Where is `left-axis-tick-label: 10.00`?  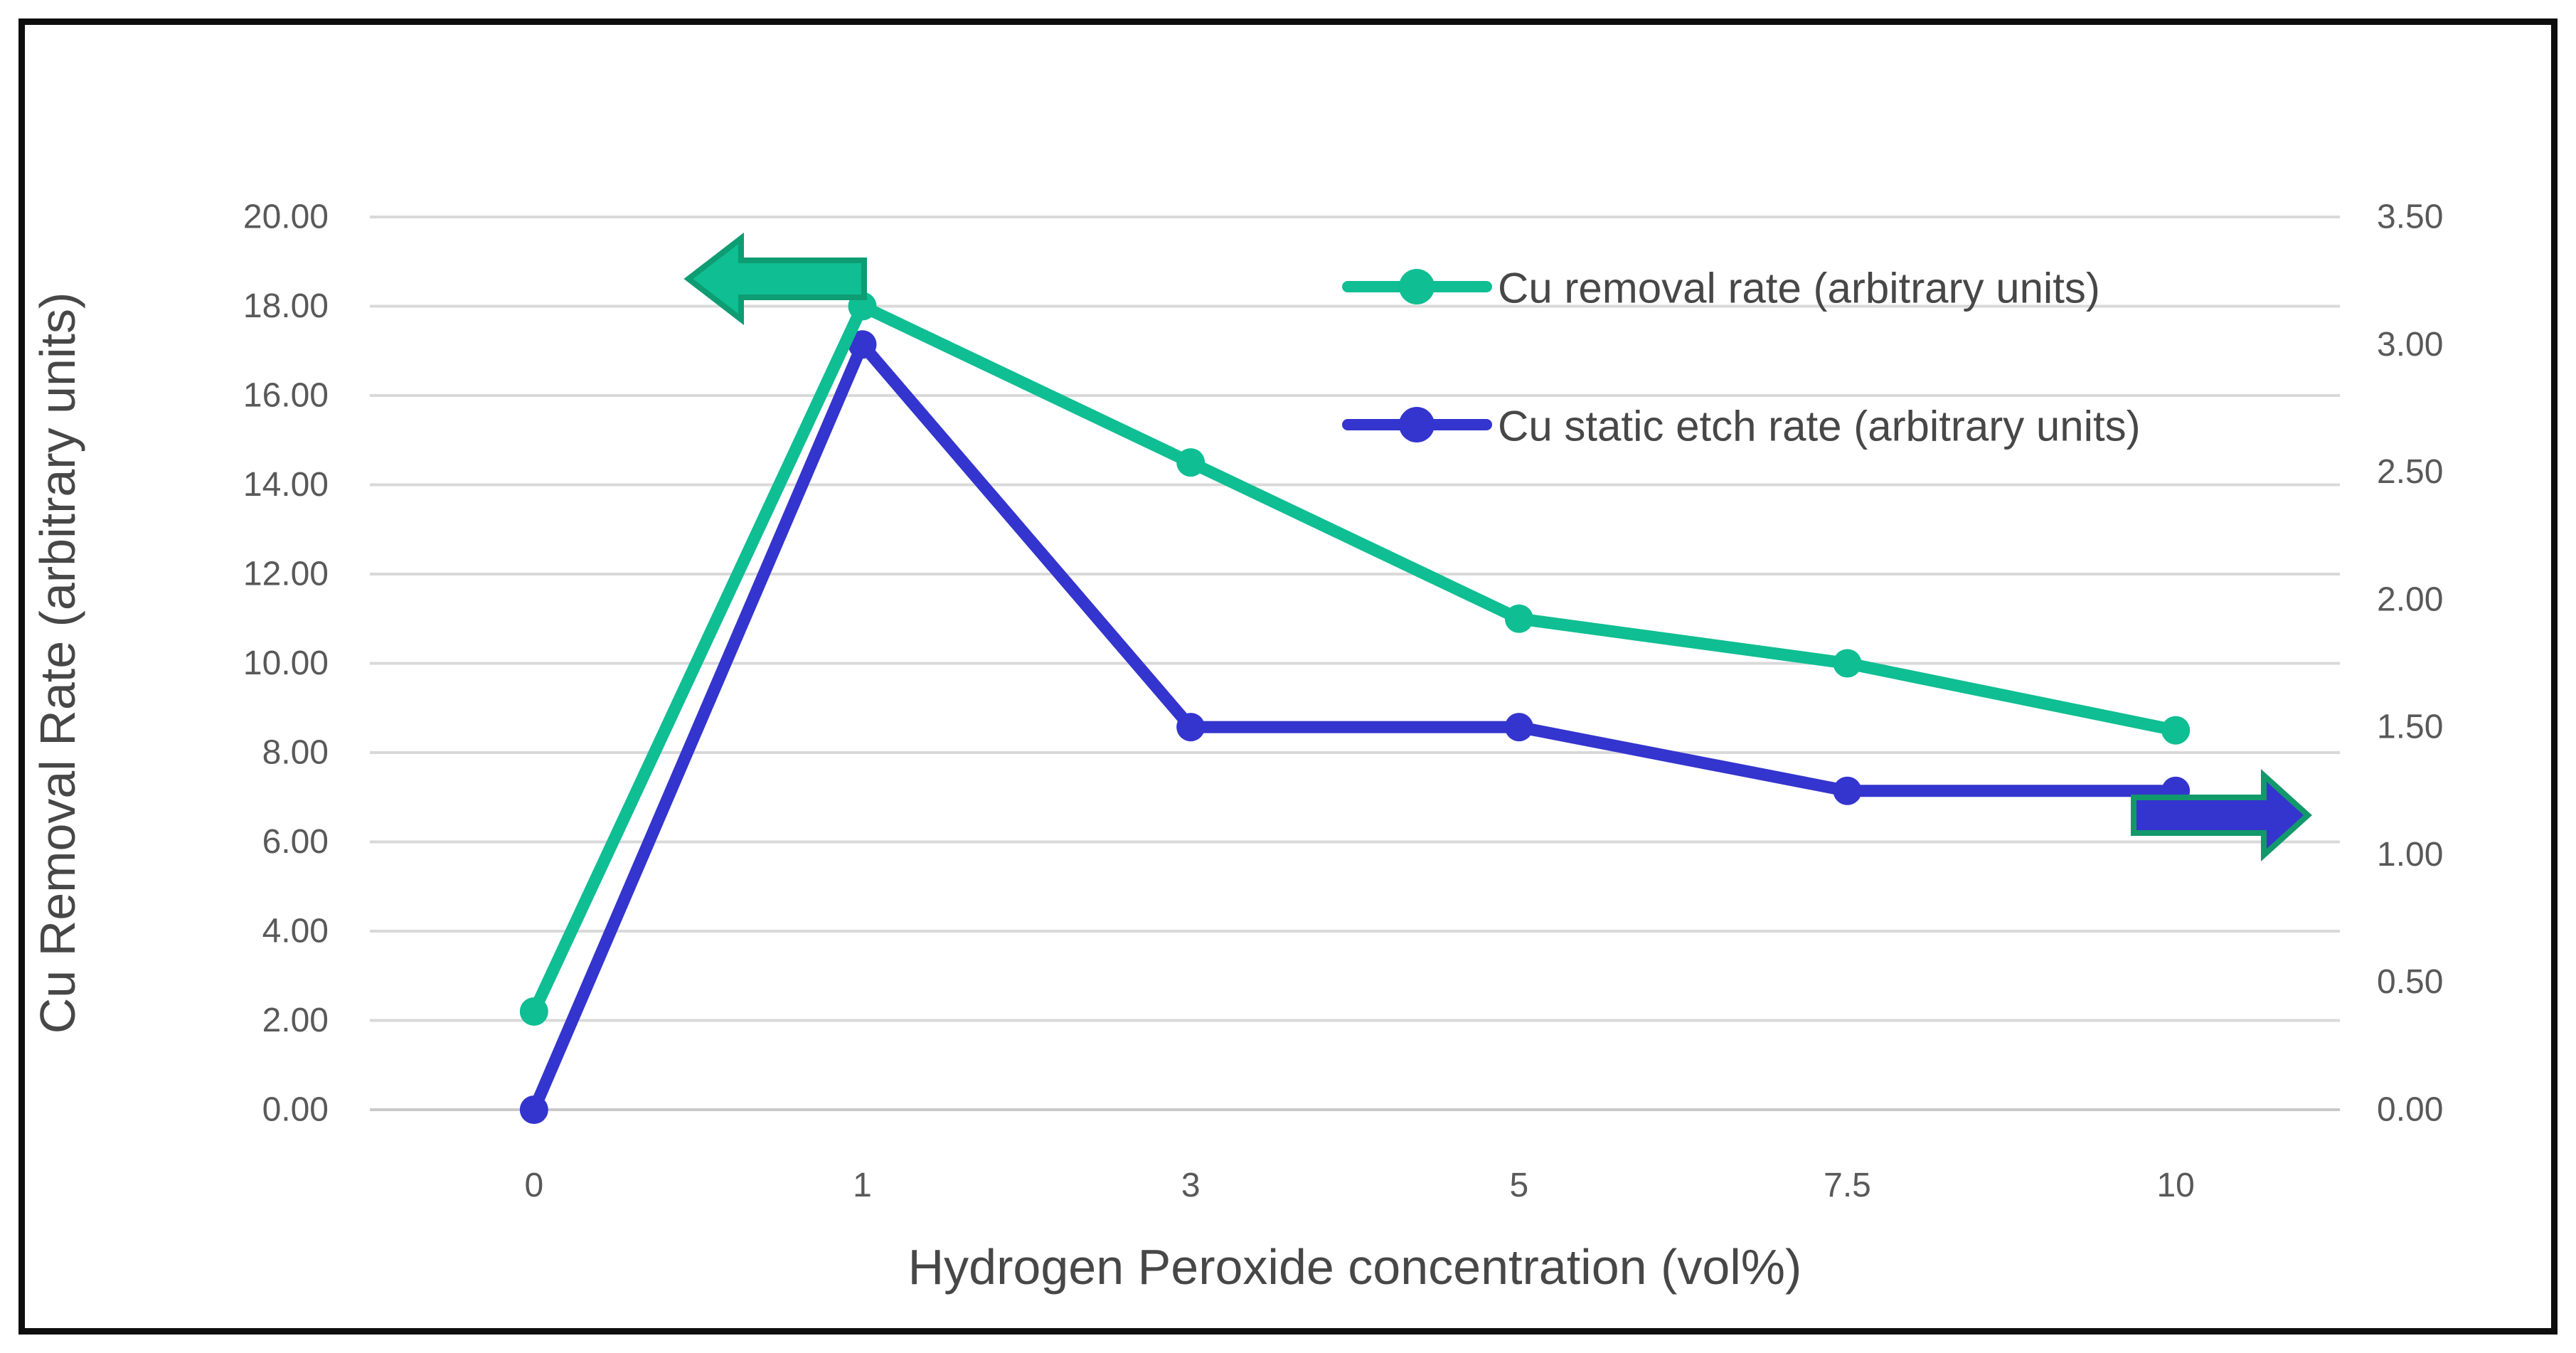 left-axis-tick-label: 10.00 is located at coordinates (286, 663).